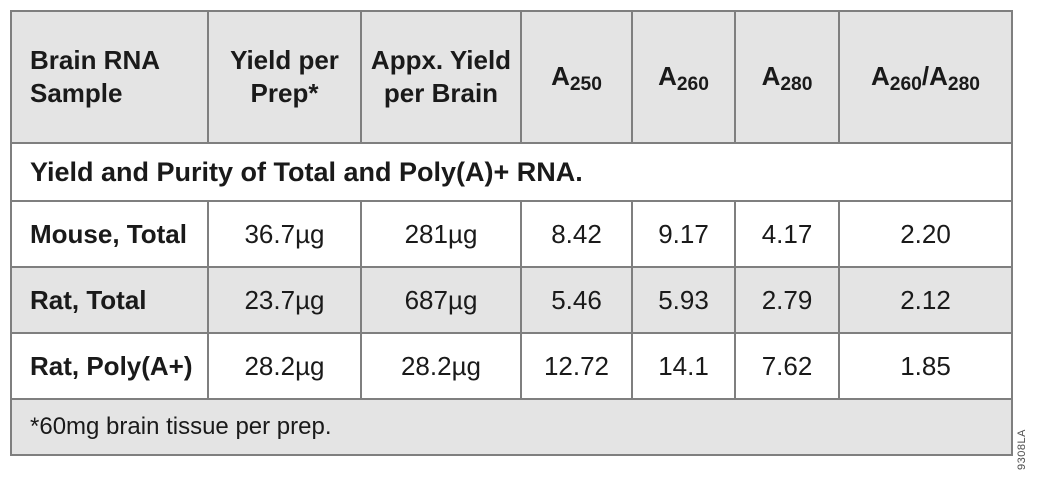 The image size is (1042, 482). Describe the element at coordinates (109, 77) in the screenshot. I see `header-cell-sample: Brain RNA Sample` at that location.